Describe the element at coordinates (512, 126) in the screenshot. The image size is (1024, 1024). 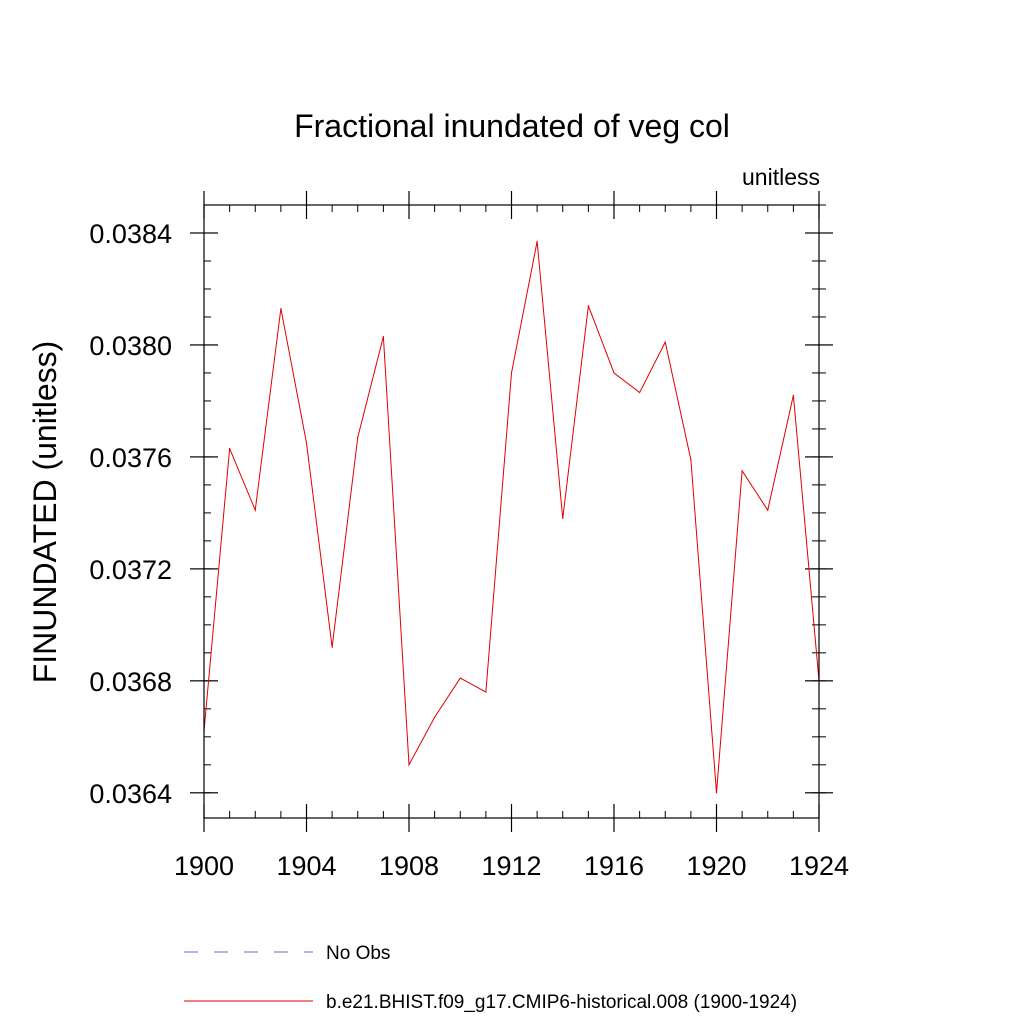
I see `chart-title: Fractional inundated of veg col` at that location.